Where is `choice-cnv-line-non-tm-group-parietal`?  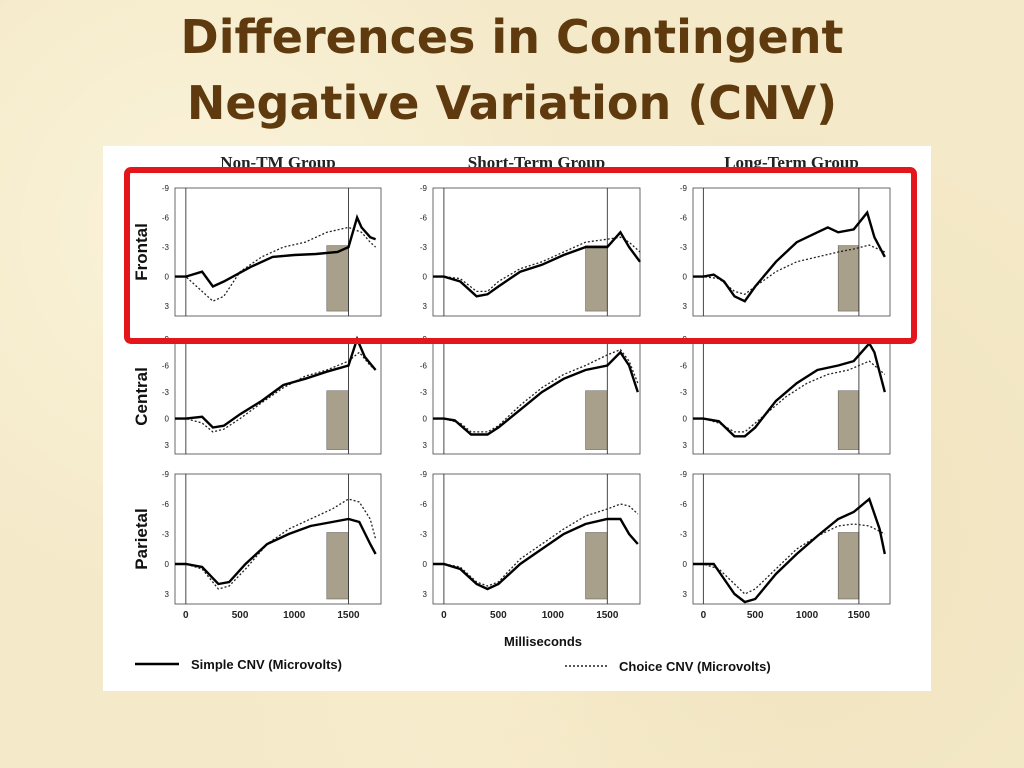
choice-cnv-line-non-tm-group-parietal is located at coordinates (276, 544).